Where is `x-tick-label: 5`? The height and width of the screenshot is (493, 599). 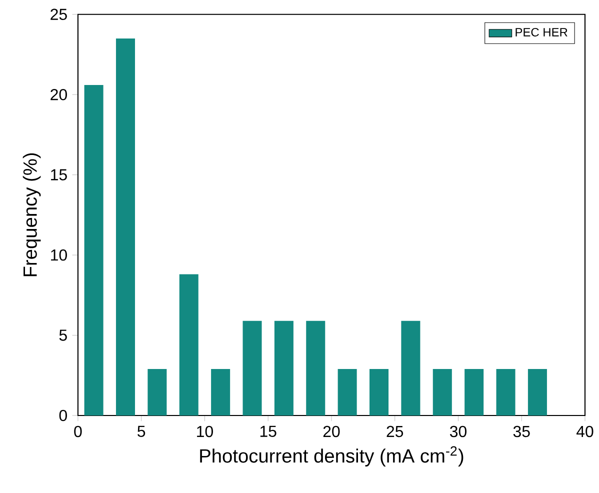
x-tick-label: 5 is located at coordinates (142, 431).